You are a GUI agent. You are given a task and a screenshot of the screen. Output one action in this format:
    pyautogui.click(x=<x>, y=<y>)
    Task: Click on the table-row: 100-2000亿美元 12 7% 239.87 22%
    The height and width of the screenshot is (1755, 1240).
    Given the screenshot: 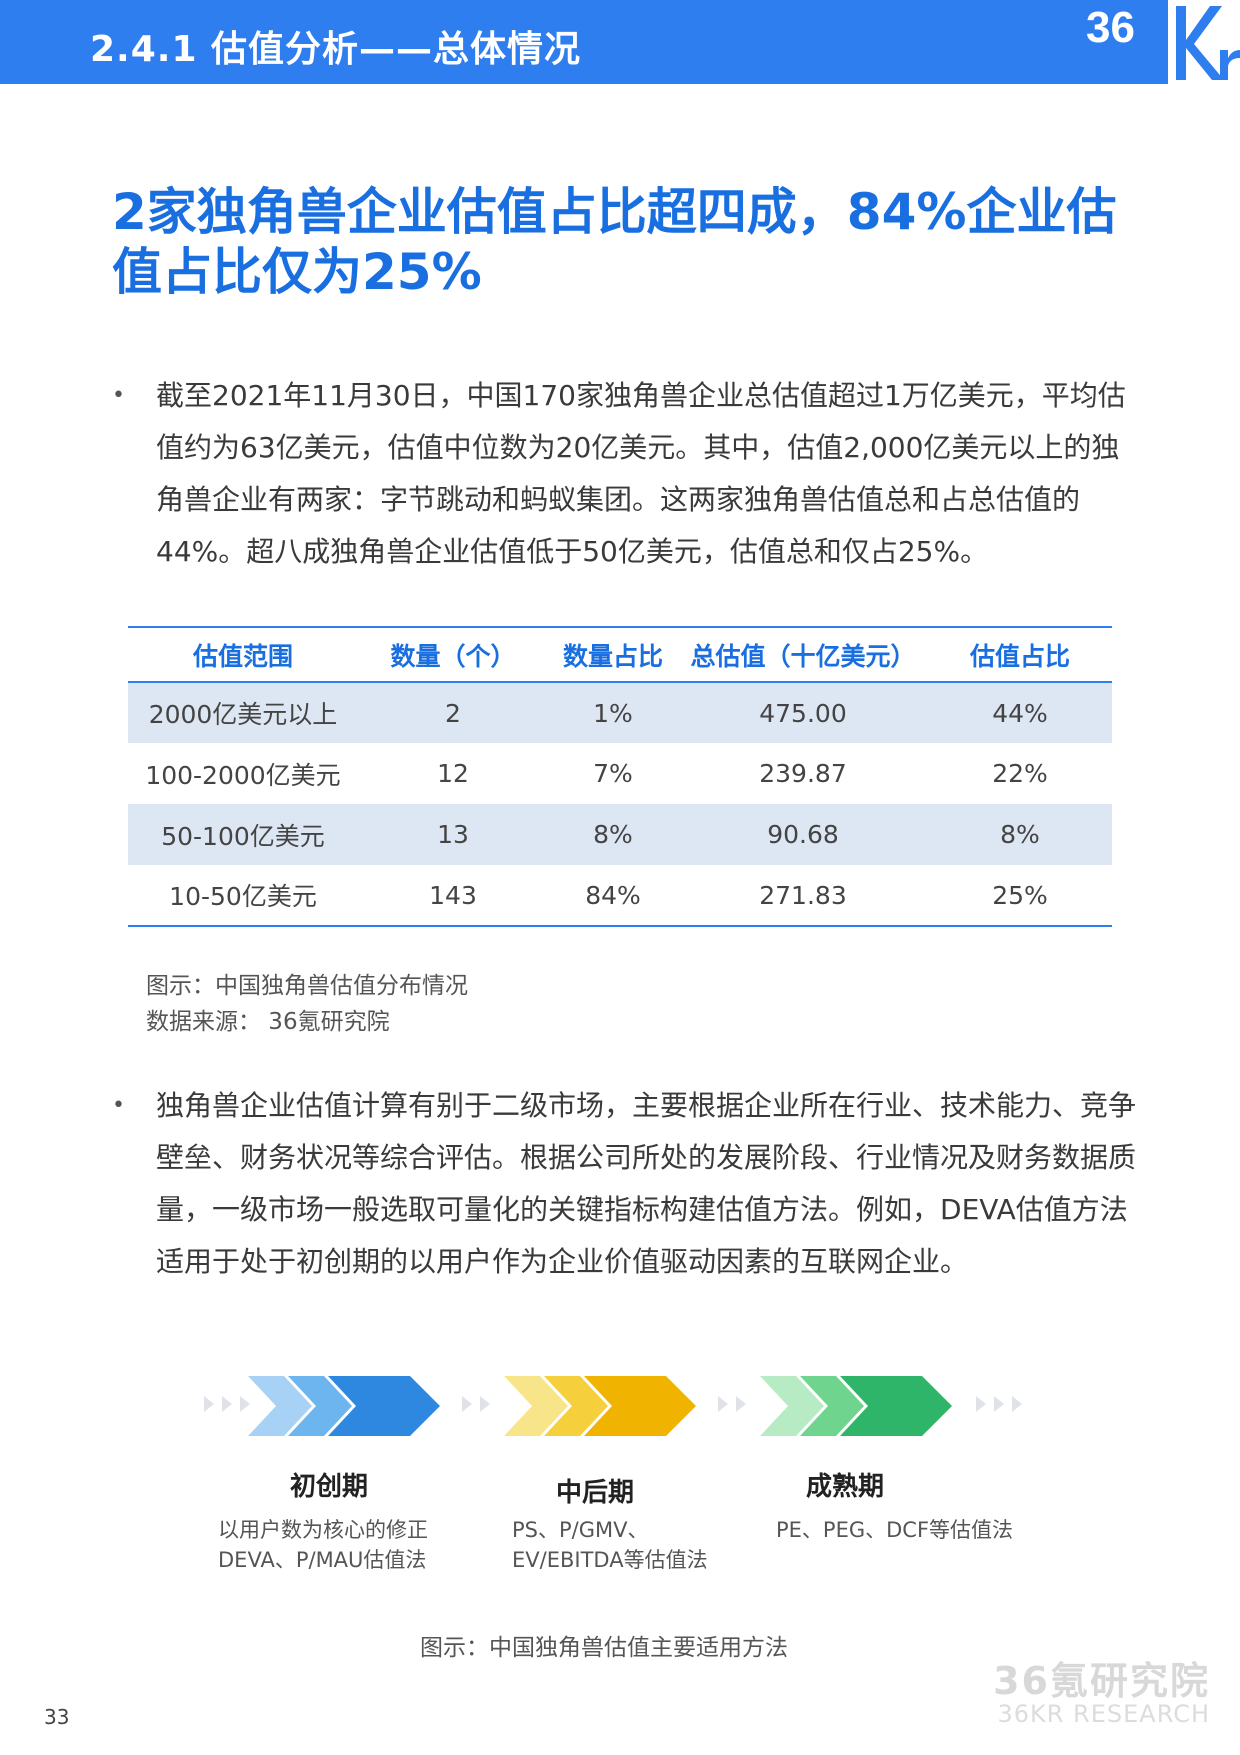 What is the action you would take?
    pyautogui.click(x=620, y=773)
    